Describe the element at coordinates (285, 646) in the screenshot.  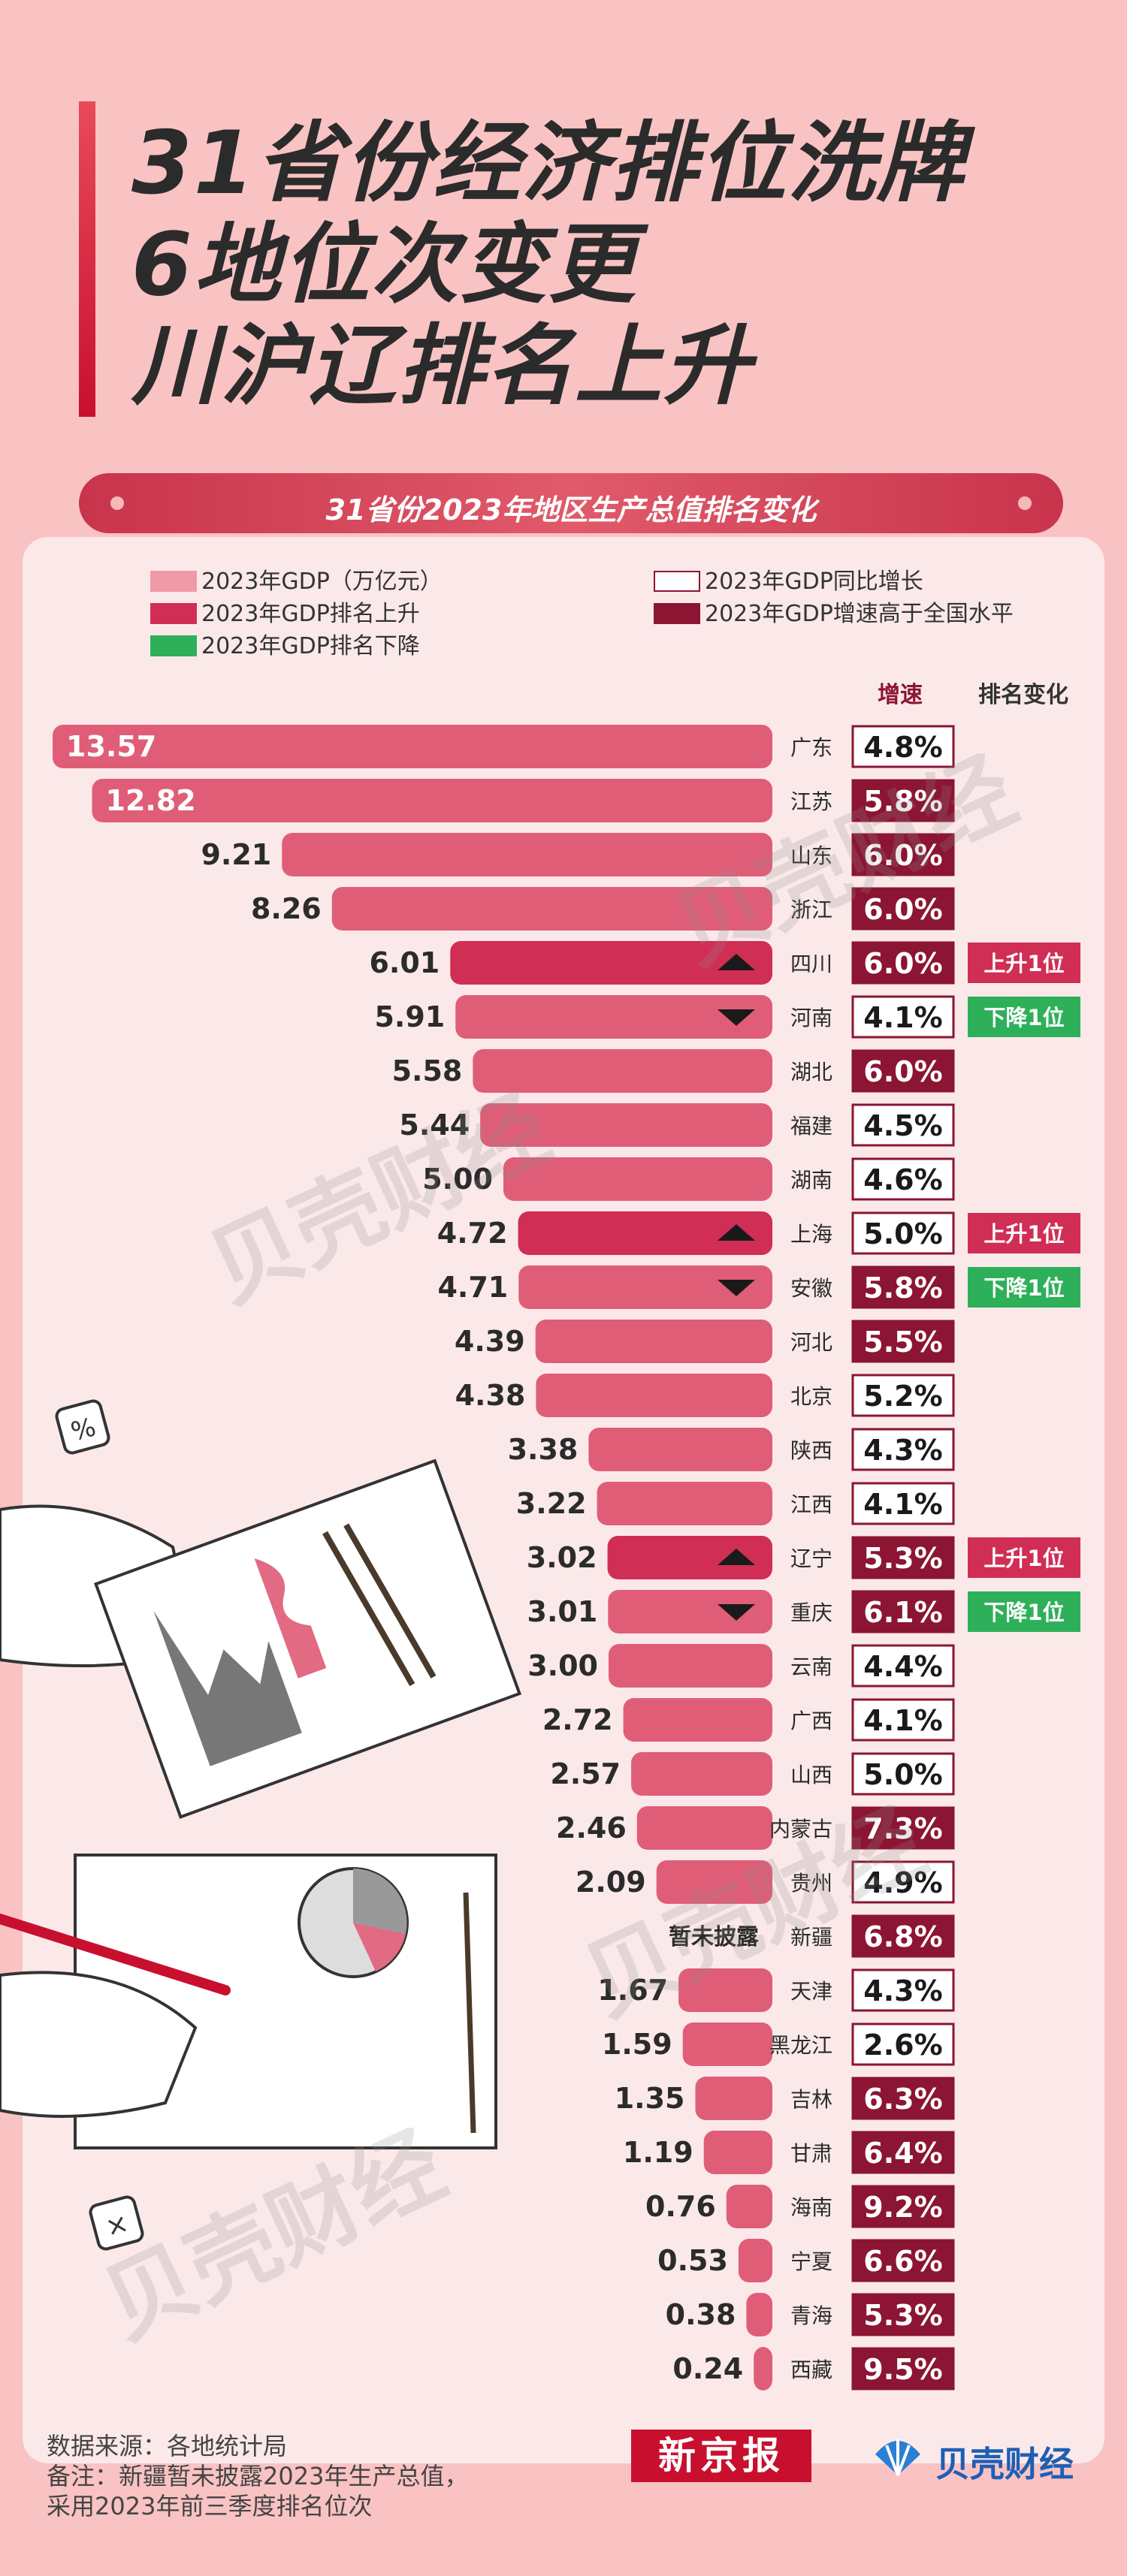
I see `legend-rank-down: 2023年GDP排名下降` at that location.